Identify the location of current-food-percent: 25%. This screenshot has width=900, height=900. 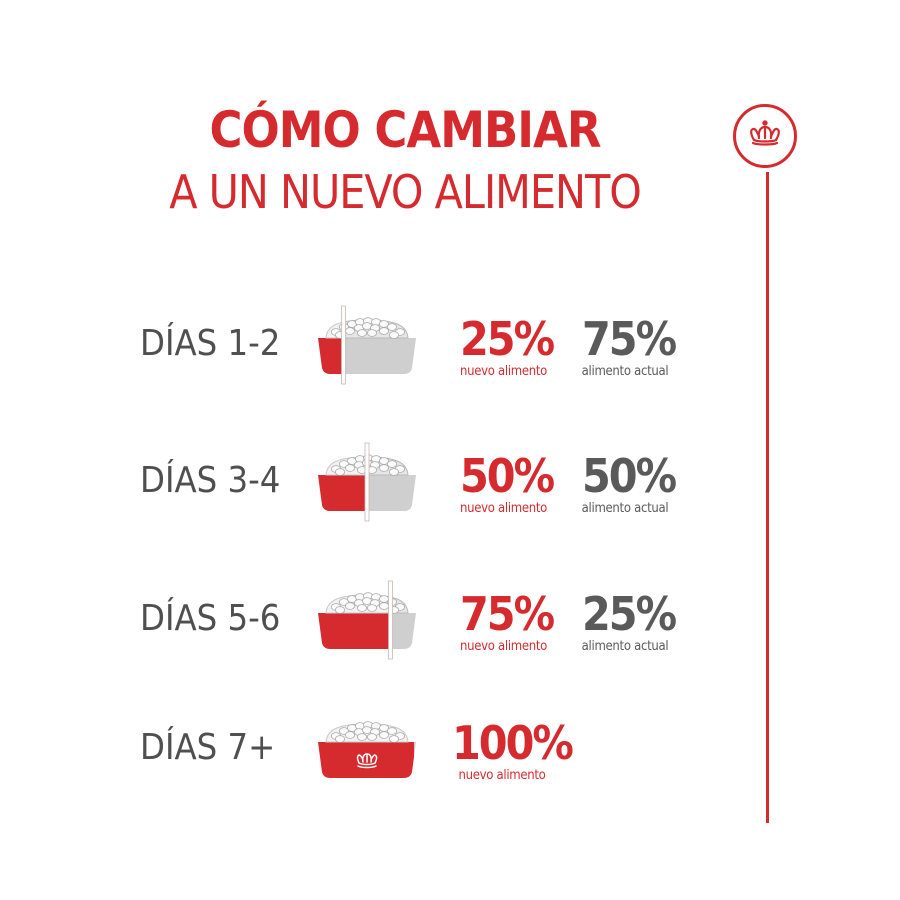
(629, 614).